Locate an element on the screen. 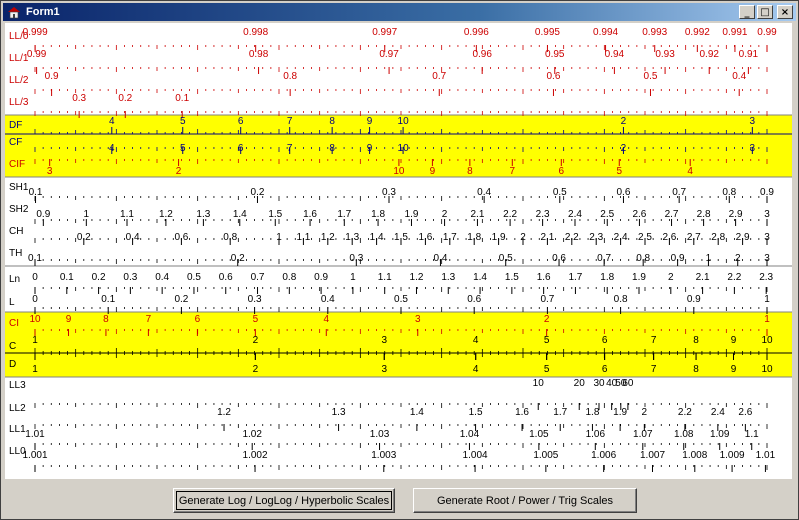 Image resolution: width=799 pixels, height=520 pixels. scale-label: 8 is located at coordinates (696, 369).